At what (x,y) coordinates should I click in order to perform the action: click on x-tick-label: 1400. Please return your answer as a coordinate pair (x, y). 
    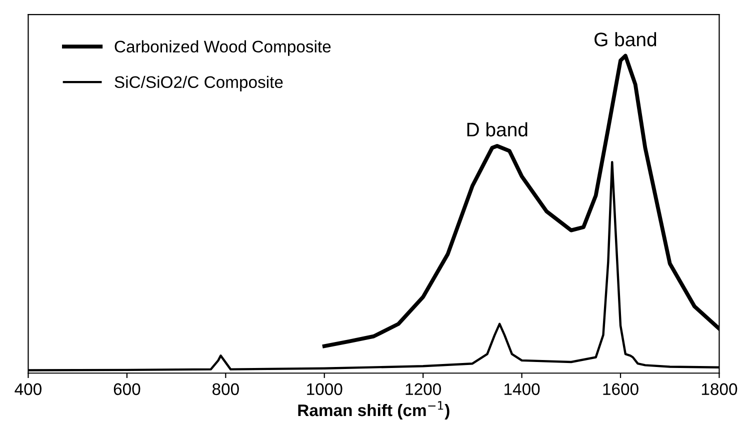
    Looking at the image, I should click on (522, 389).